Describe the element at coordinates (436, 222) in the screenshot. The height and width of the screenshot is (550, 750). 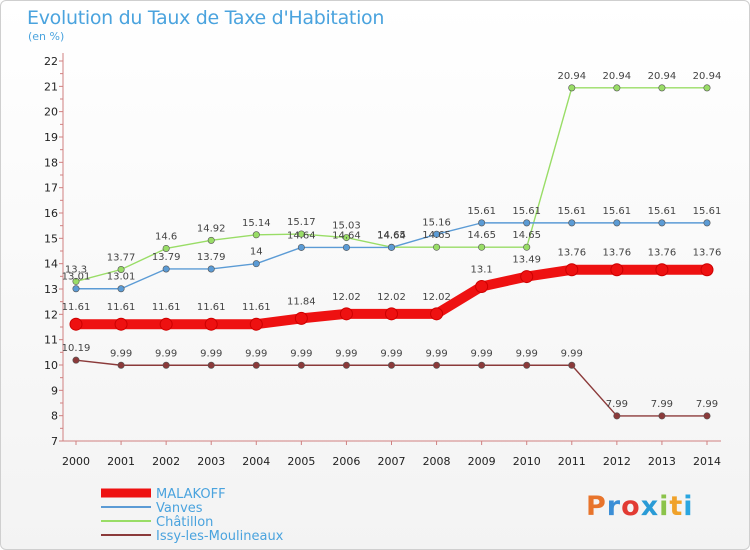
I see `data-label: 15.16` at that location.